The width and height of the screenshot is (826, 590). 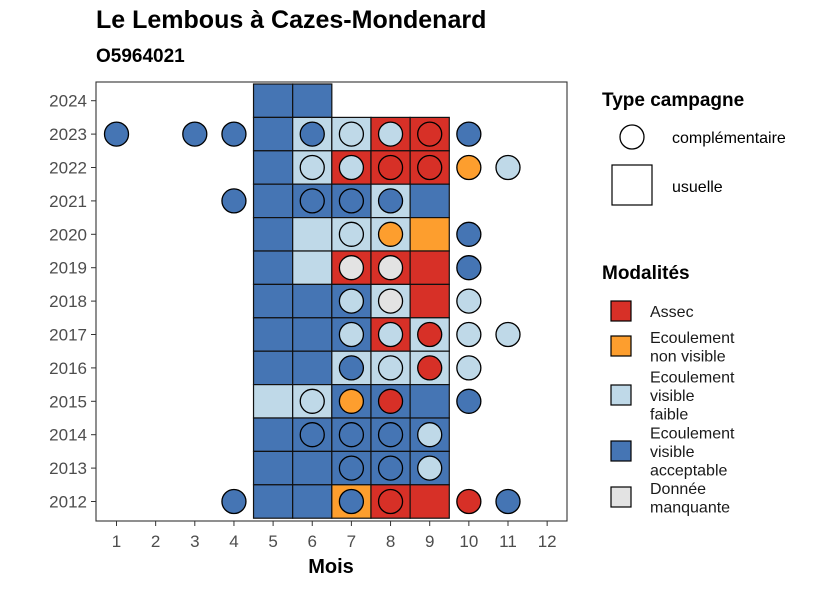 What do you see at coordinates (68, 268) in the screenshot?
I see `y-tick-label: 2019` at bounding box center [68, 268].